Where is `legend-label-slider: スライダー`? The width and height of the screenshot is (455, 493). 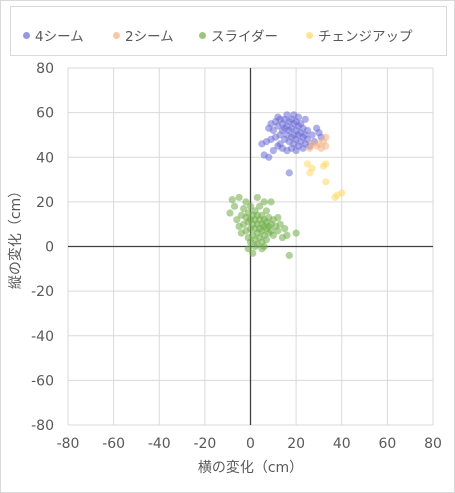 legend-label-slider: スライダー is located at coordinates (244, 37).